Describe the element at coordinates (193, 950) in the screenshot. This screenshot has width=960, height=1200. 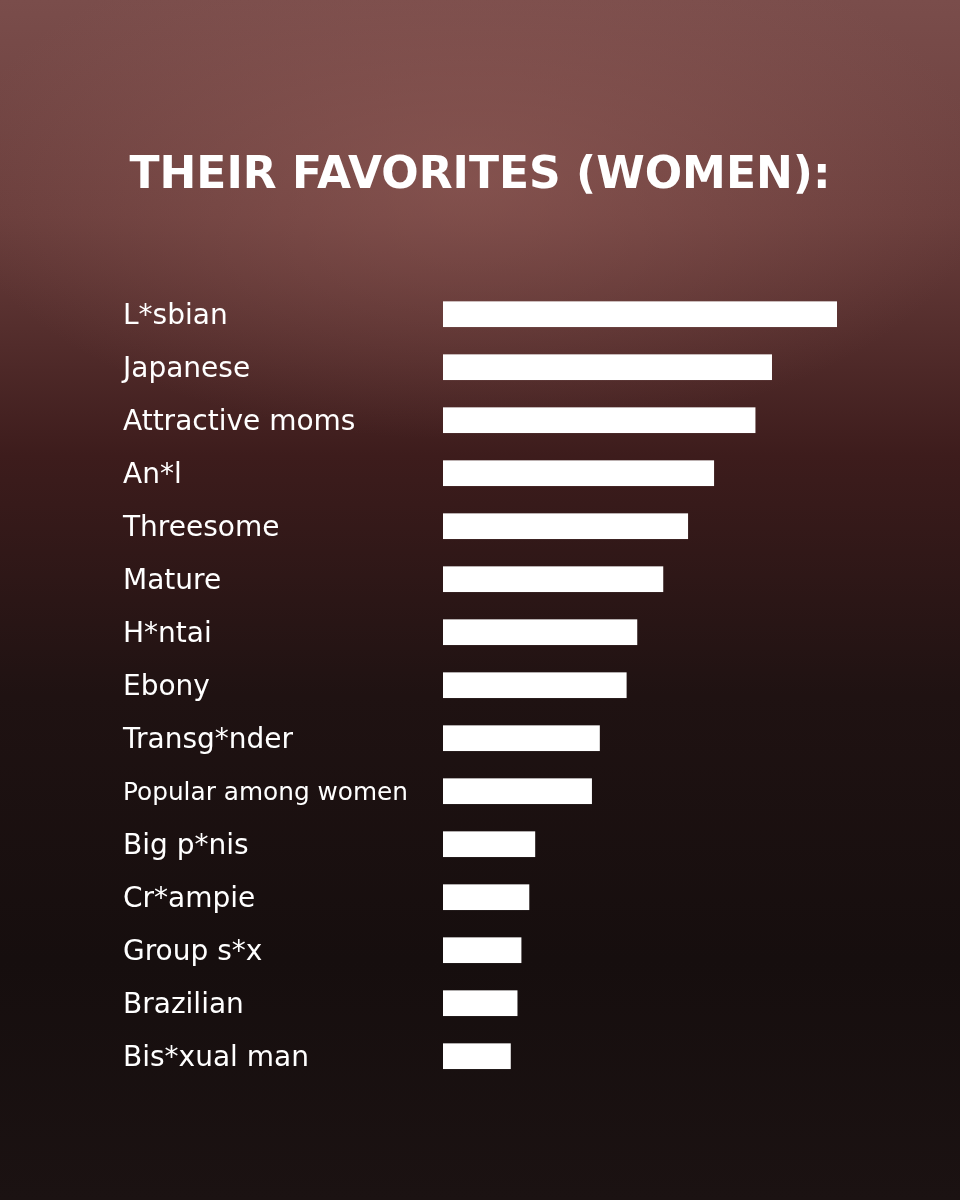
I see `y-tick-label: Group s*x` at that location.